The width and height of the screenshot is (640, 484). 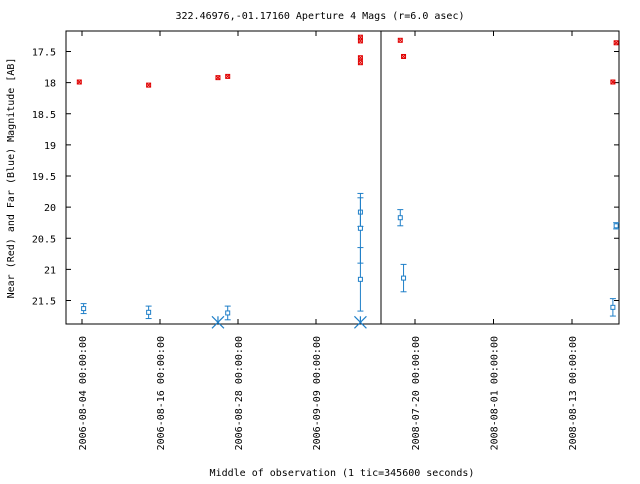 What do you see at coordinates (50, 146) in the screenshot?
I see `y-tick-label: 19` at bounding box center [50, 146].